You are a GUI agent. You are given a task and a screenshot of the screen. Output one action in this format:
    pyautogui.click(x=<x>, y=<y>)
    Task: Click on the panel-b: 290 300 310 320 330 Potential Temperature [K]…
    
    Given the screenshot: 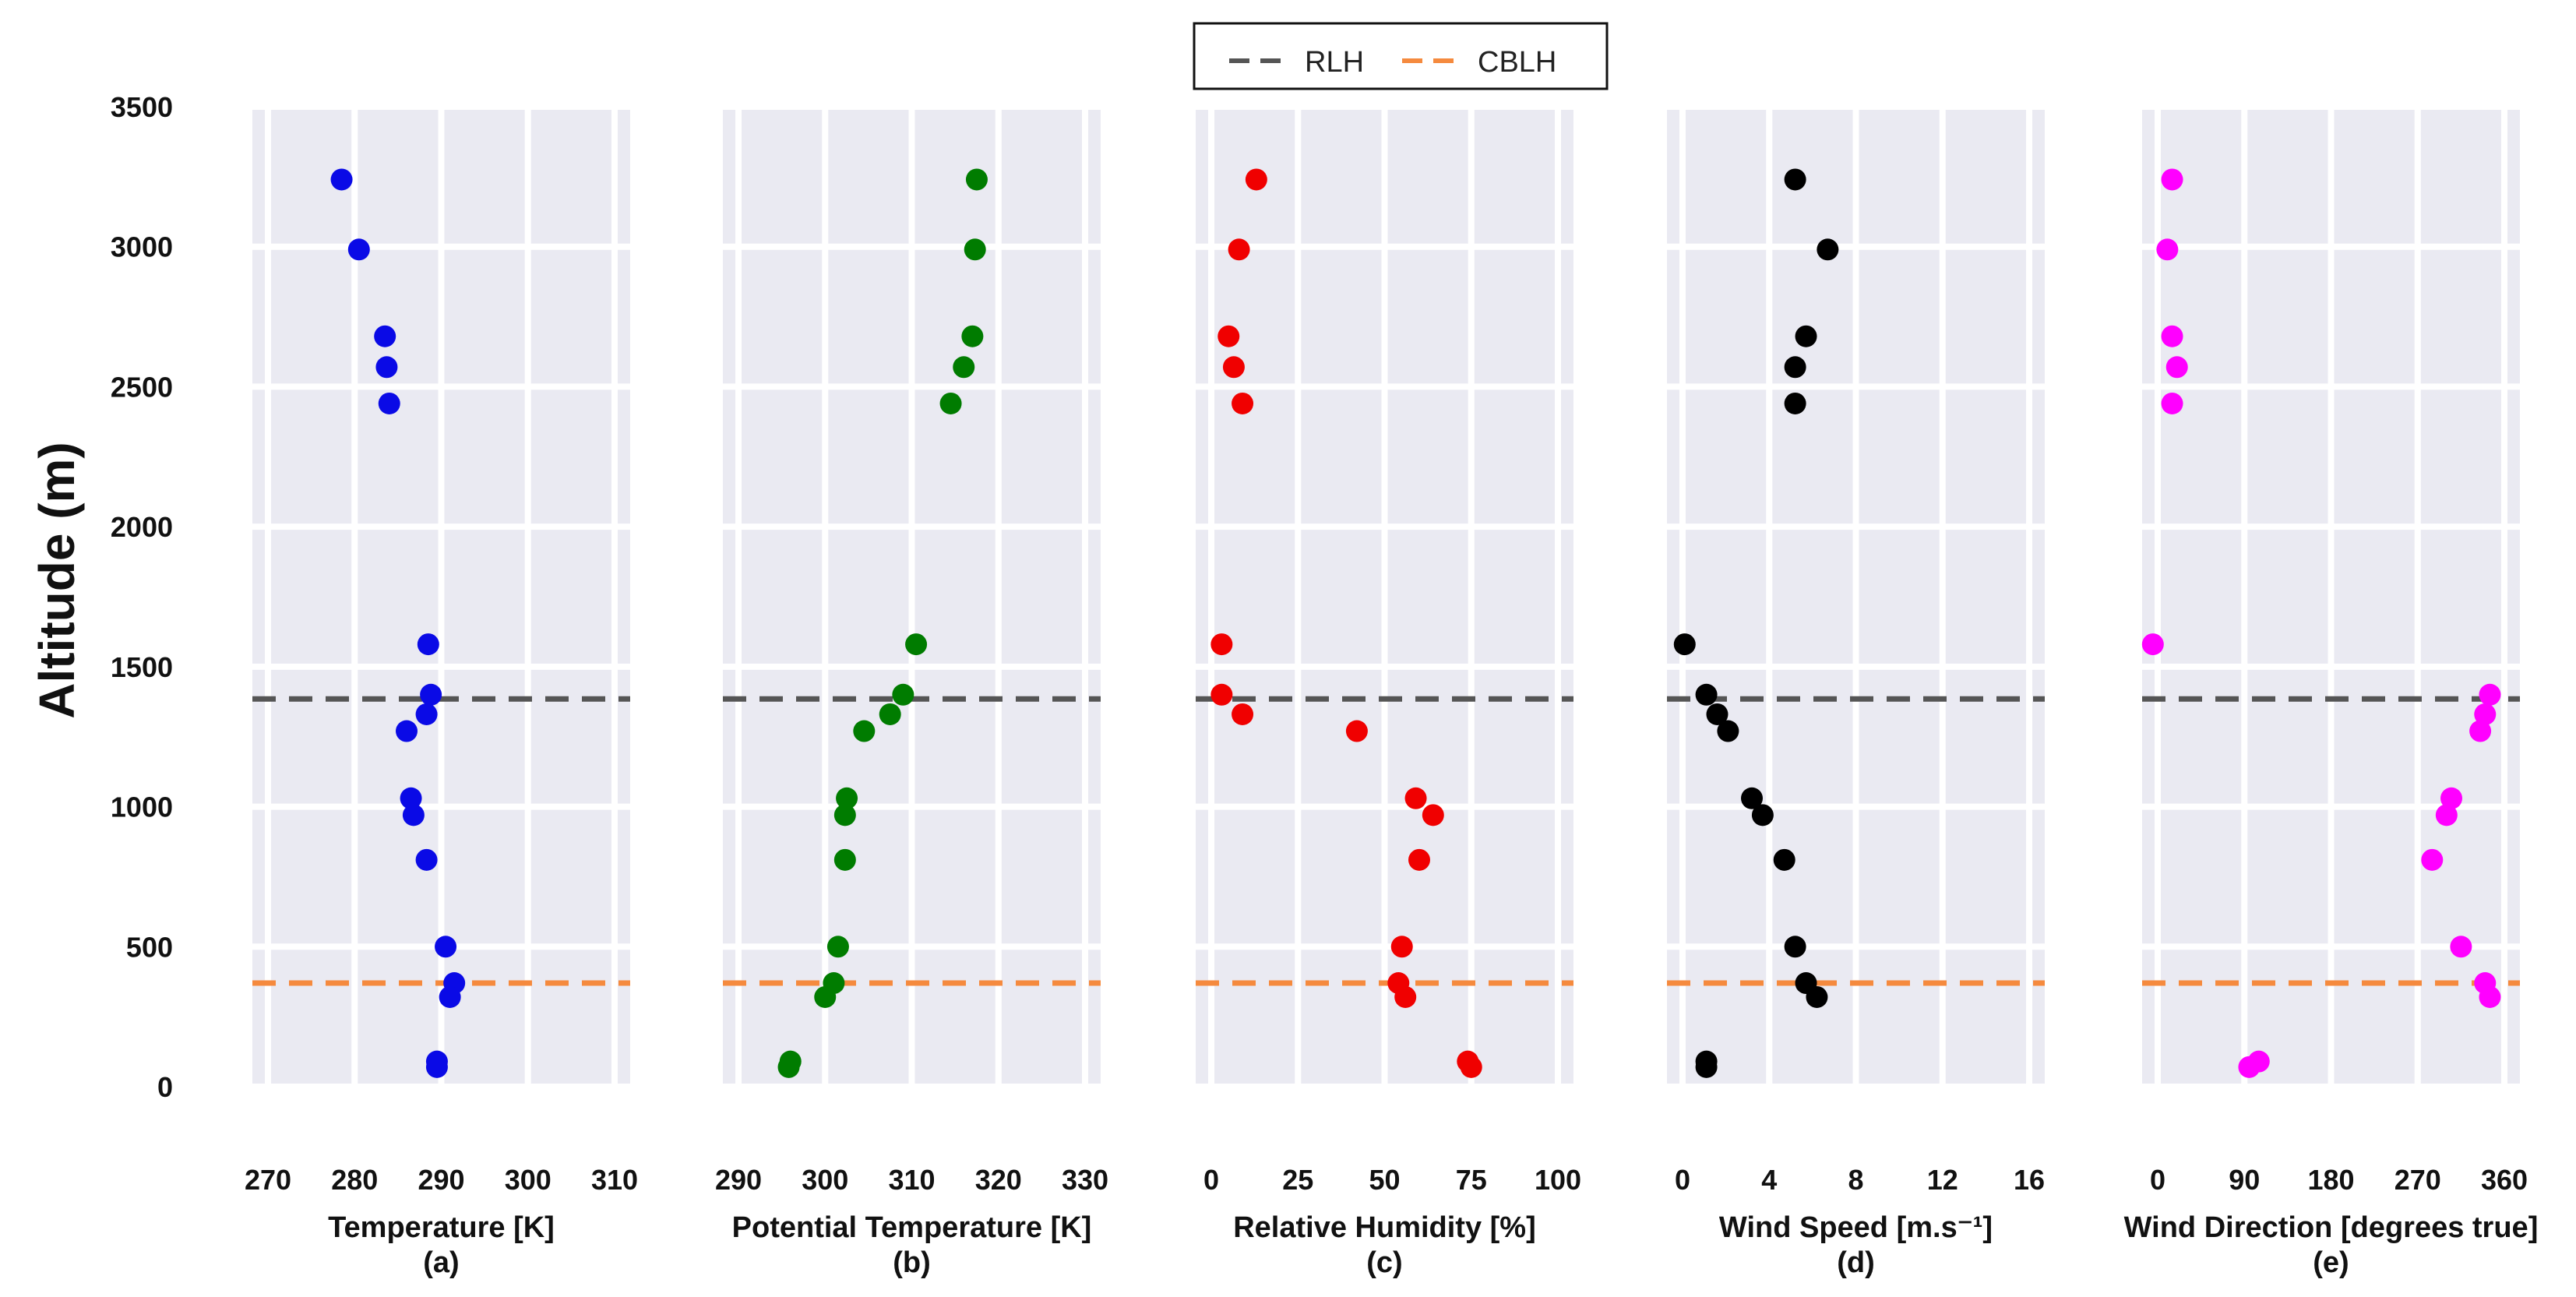 What is the action you would take?
    pyautogui.click(x=912, y=691)
    